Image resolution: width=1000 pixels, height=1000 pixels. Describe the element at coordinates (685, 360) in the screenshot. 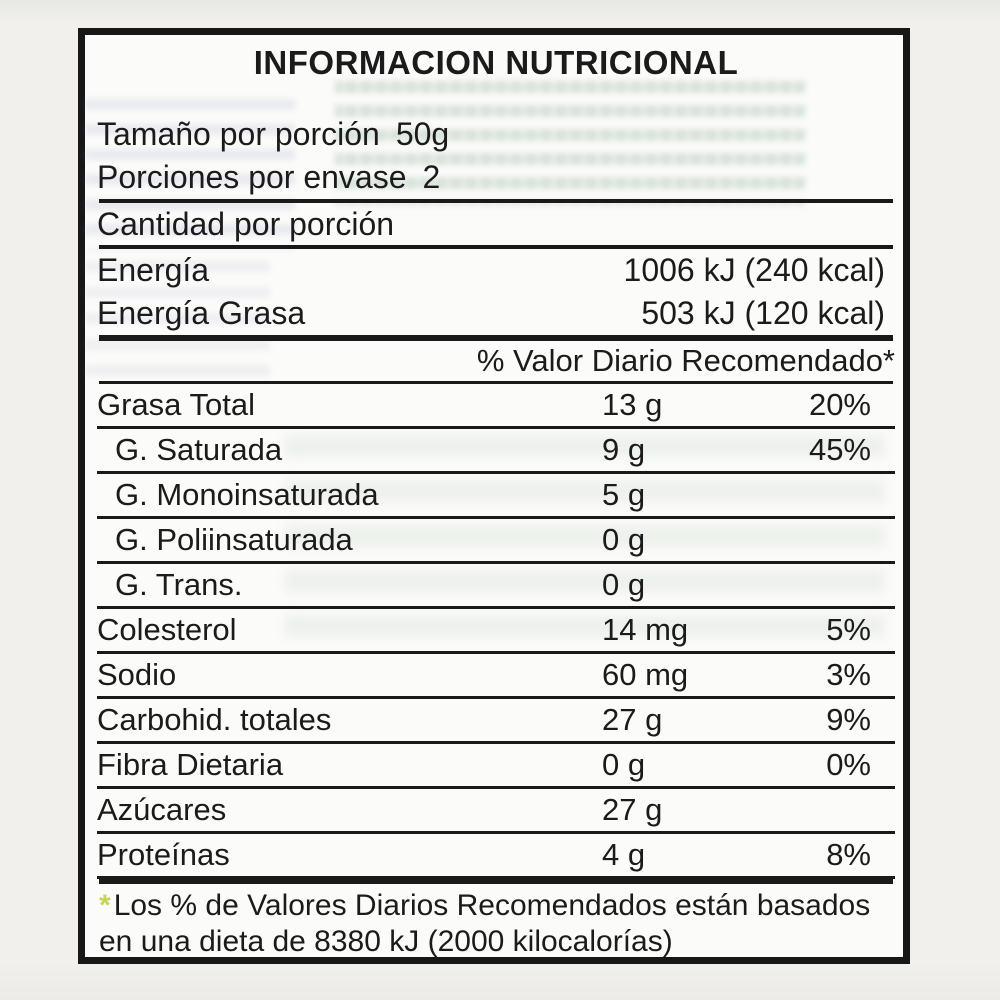

I see `daily-value-header: % Valor Diario Recomendado*` at that location.